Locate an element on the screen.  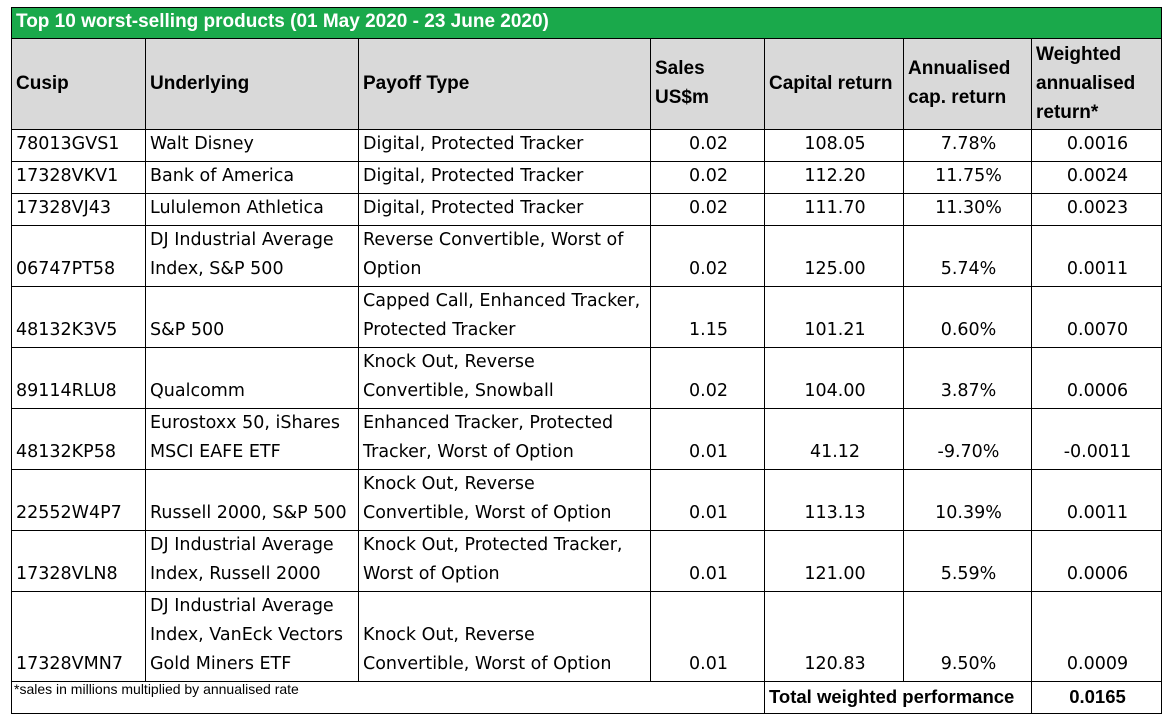
cell-weighted-return: 0.0016 is located at coordinates (1096, 145).